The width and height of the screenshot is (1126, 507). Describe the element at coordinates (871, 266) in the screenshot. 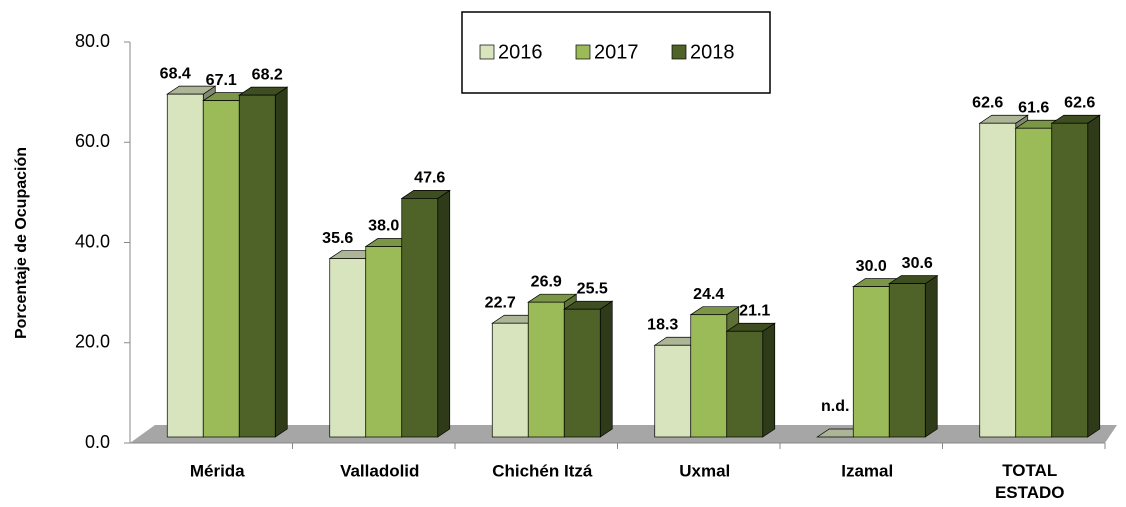

I see `value-label: 30.0` at that location.